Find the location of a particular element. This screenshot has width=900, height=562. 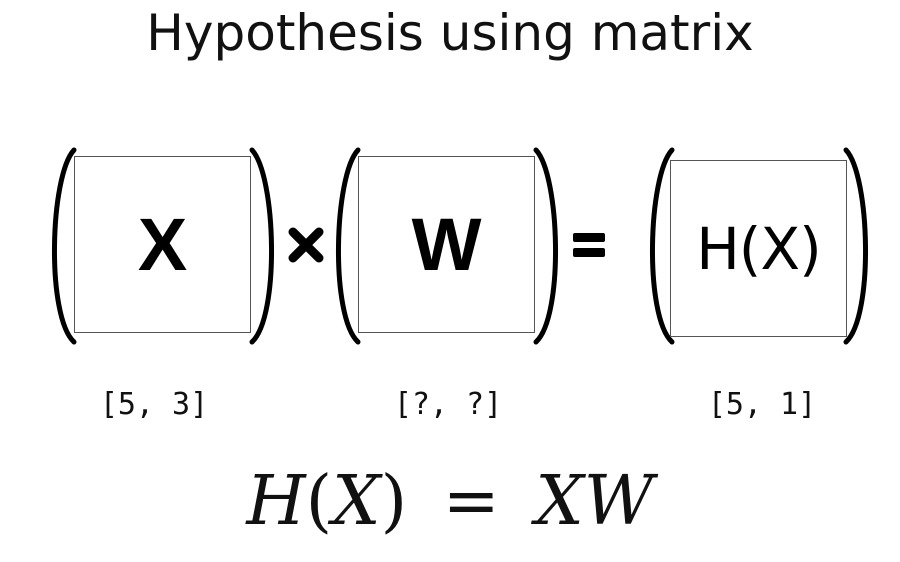

matrix-x: X is located at coordinates (163, 247).